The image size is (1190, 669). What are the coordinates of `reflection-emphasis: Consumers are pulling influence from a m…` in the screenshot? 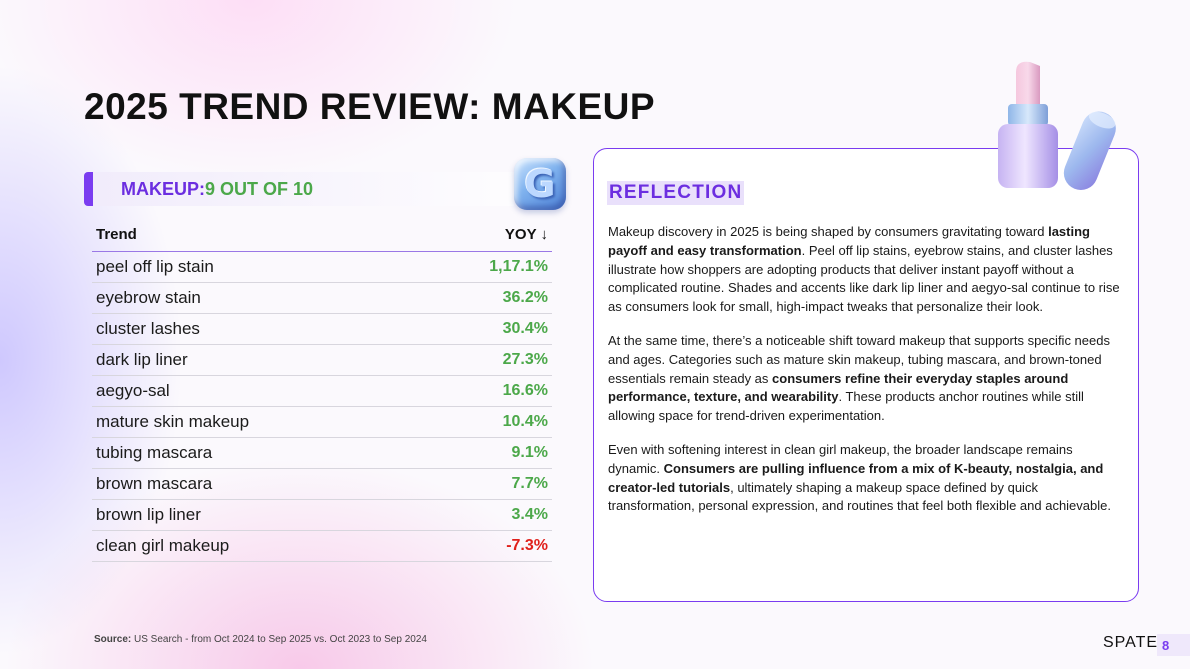 It's located at (856, 477).